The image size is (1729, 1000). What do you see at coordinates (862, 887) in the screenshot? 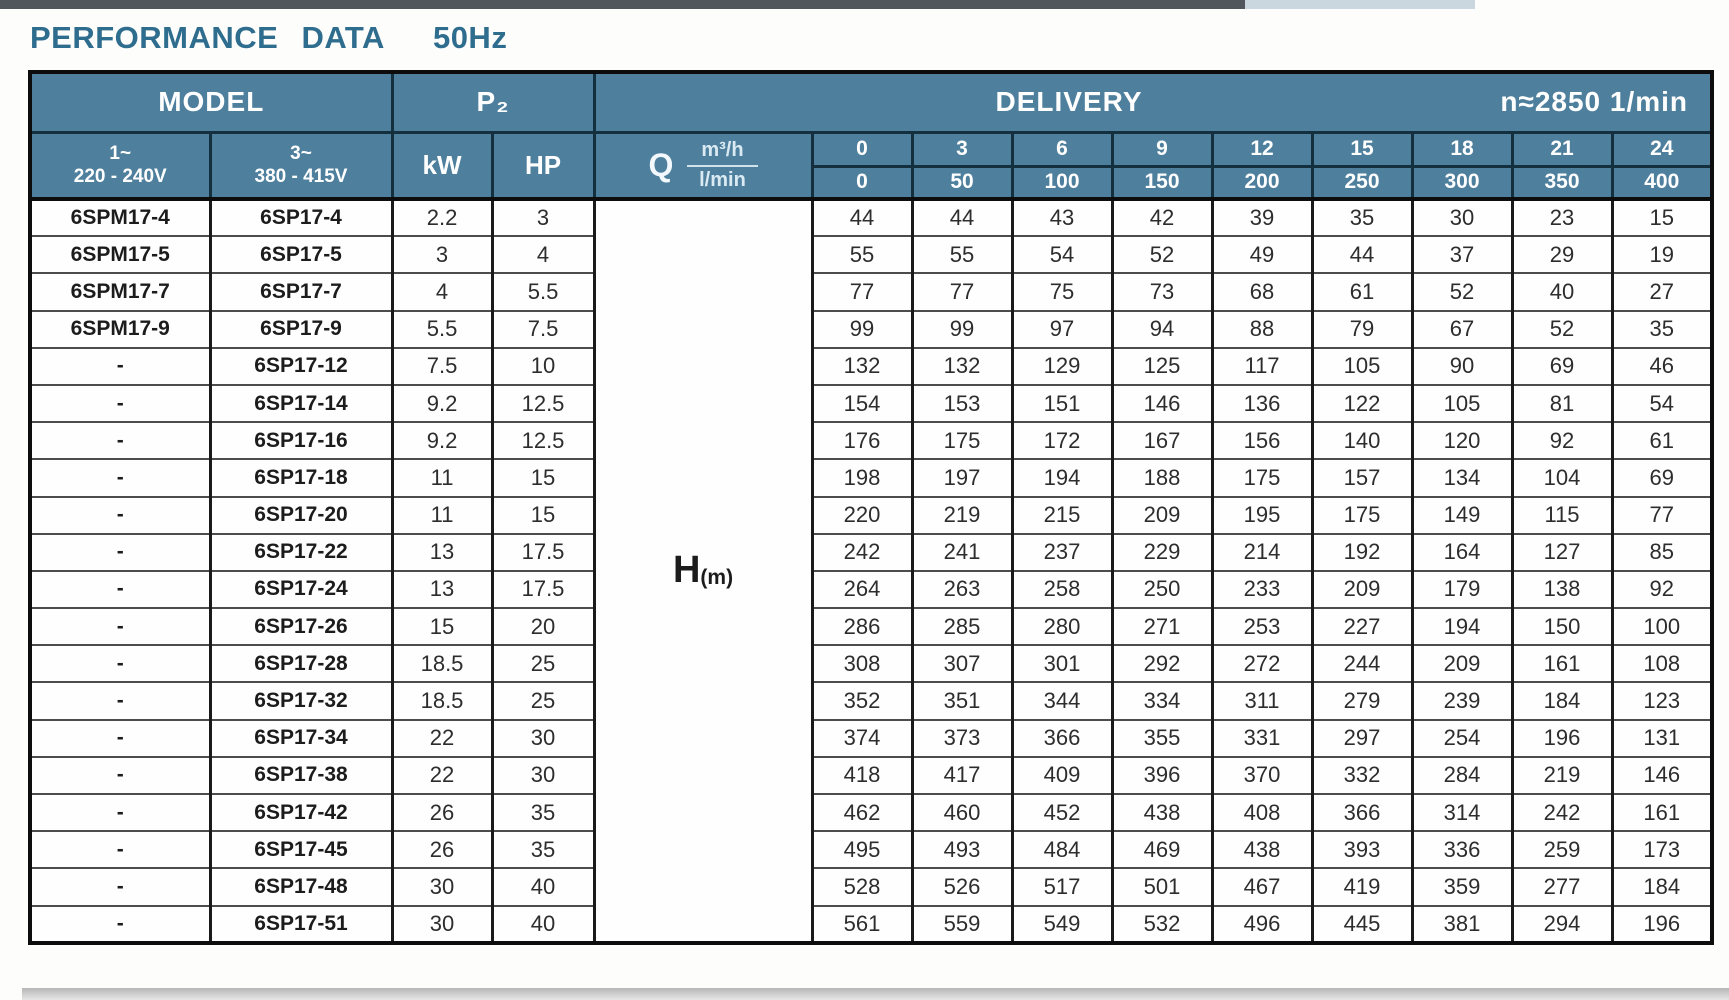
I see `head-value-cell: 528` at bounding box center [862, 887].